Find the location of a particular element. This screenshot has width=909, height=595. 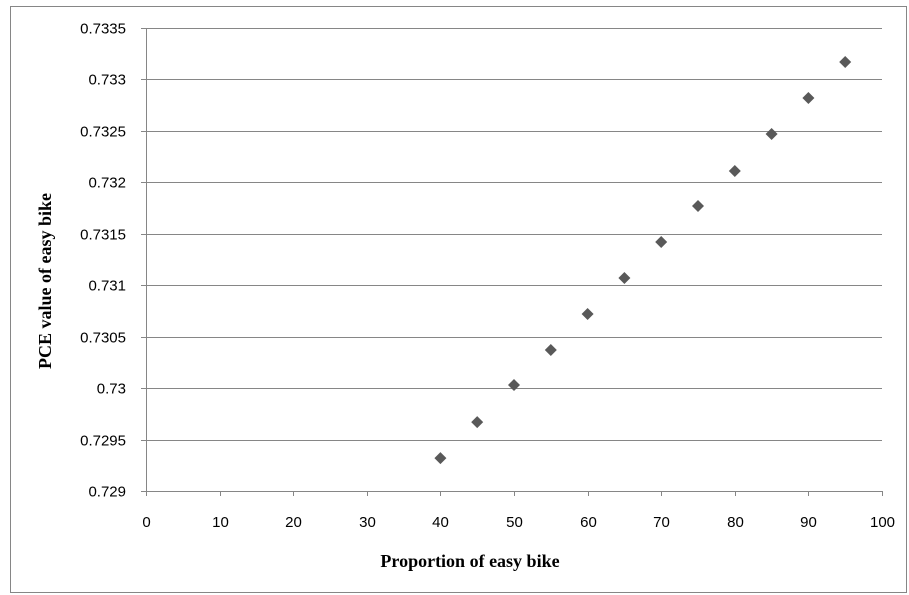

x-tick-label: 80 is located at coordinates (735, 522).